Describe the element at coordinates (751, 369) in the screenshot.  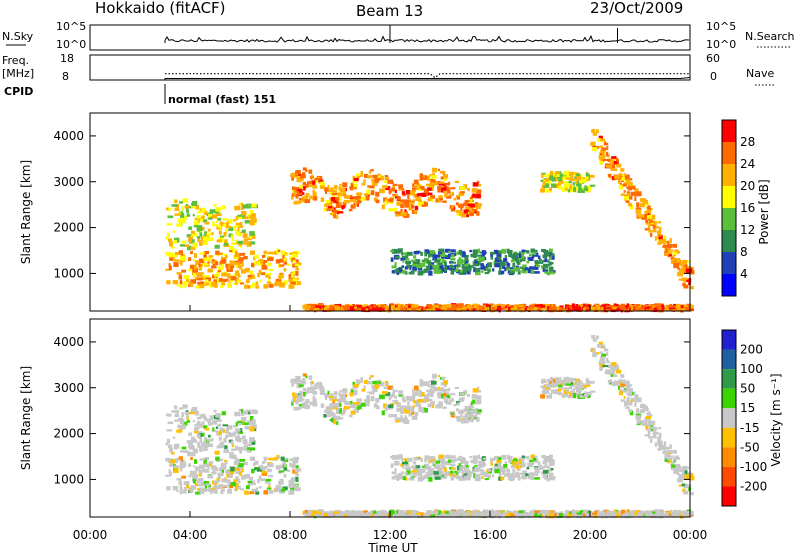
I see `velocity-colorbar-tick: 100` at that location.